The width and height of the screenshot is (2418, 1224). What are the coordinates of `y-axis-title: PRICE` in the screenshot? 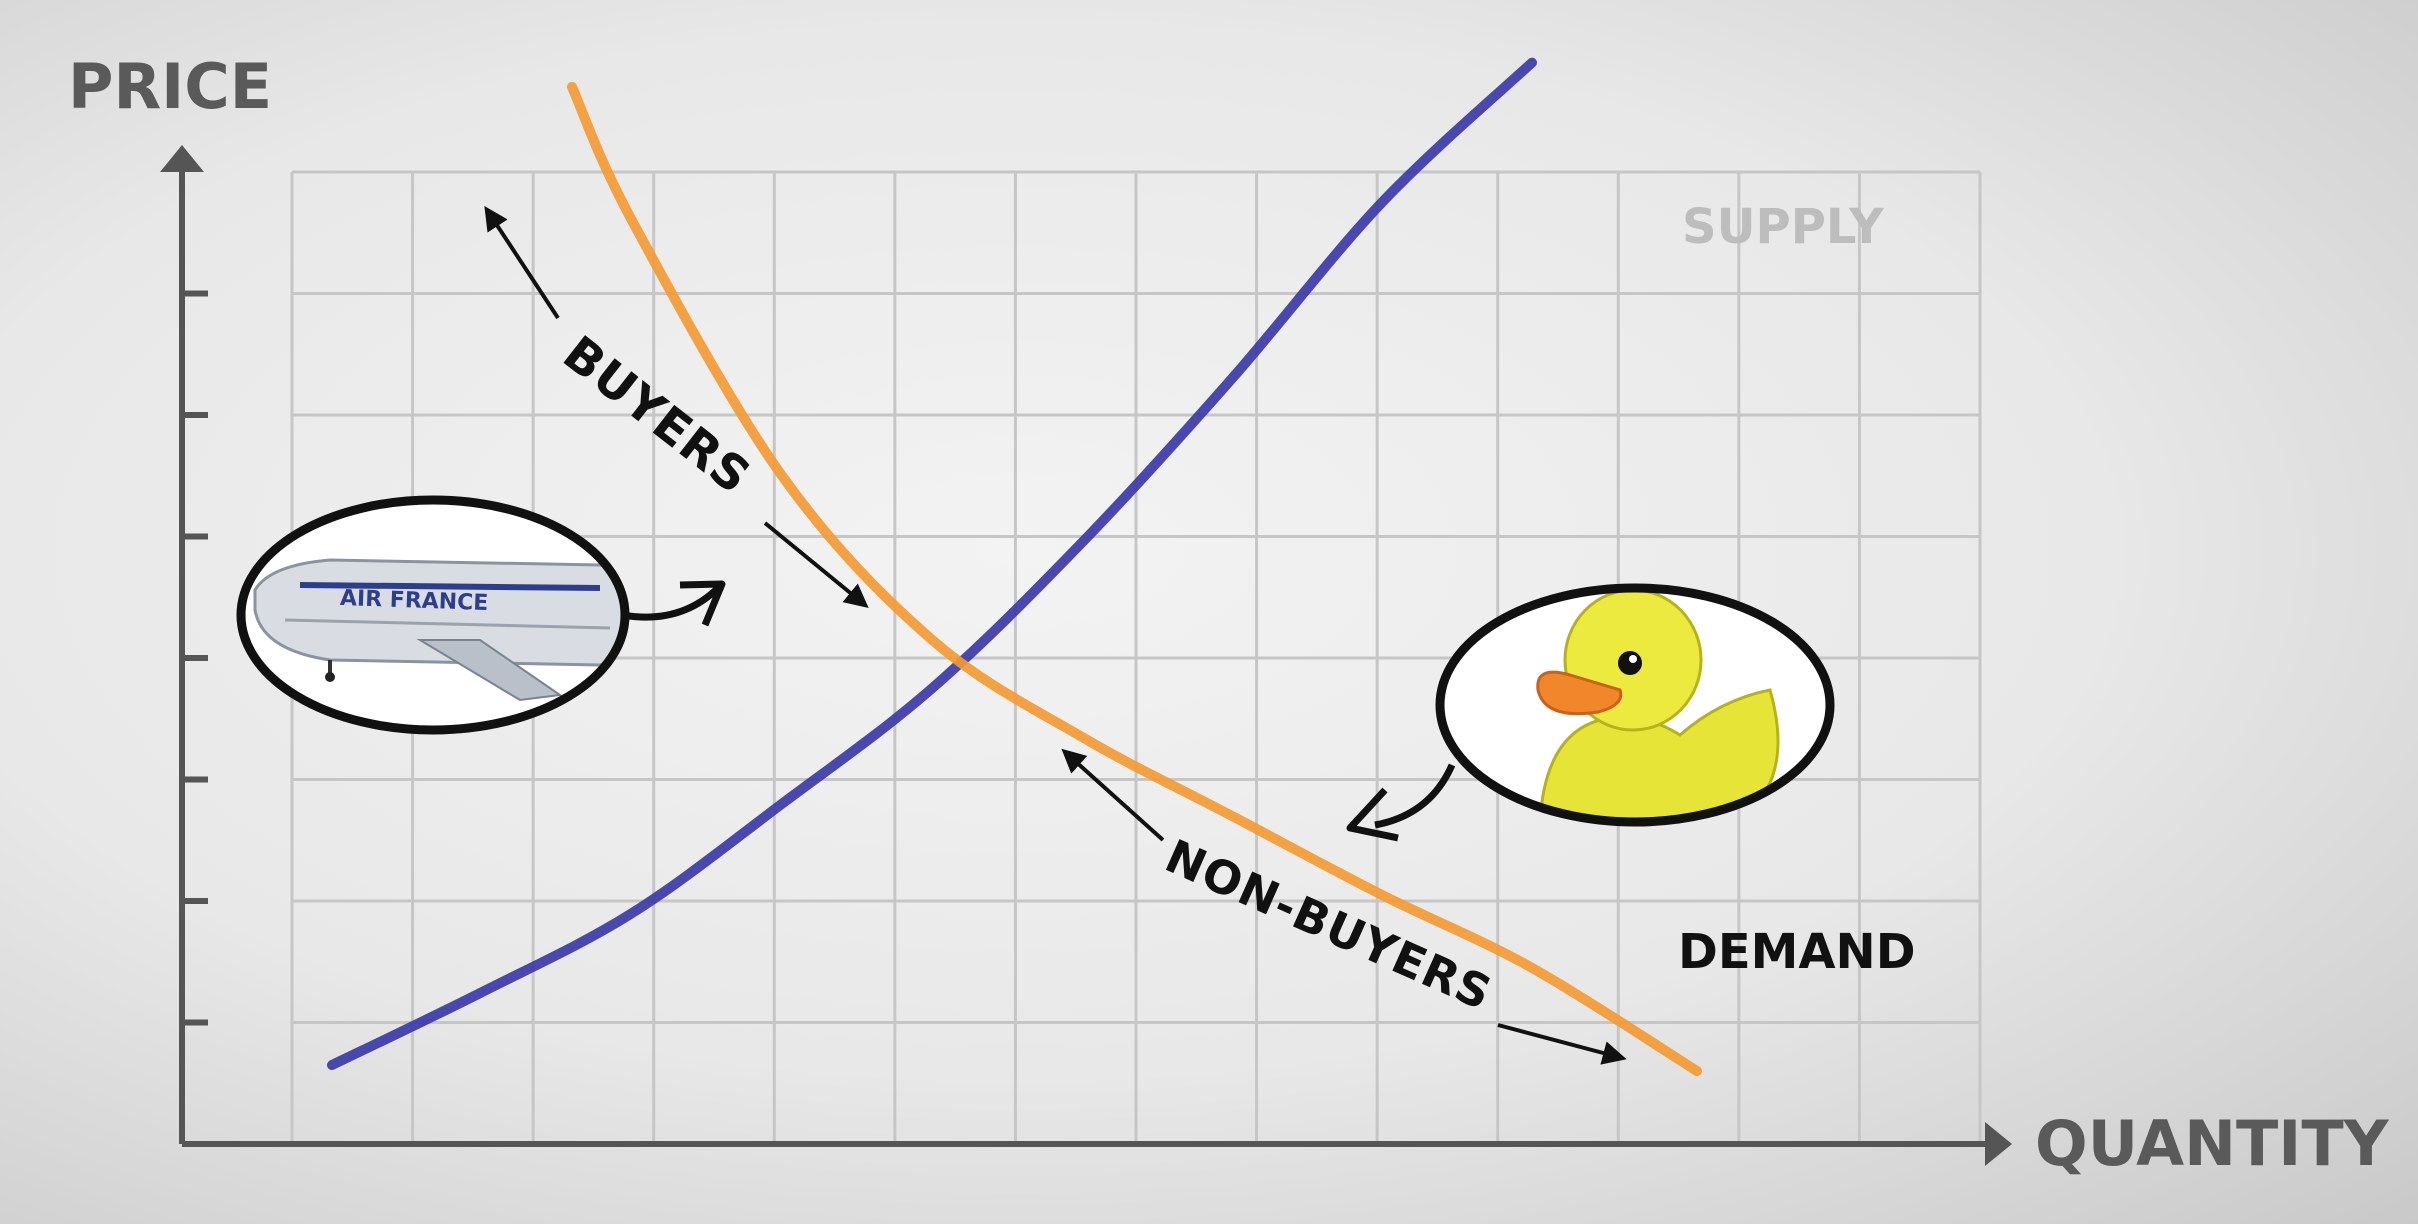 It's located at (170, 86).